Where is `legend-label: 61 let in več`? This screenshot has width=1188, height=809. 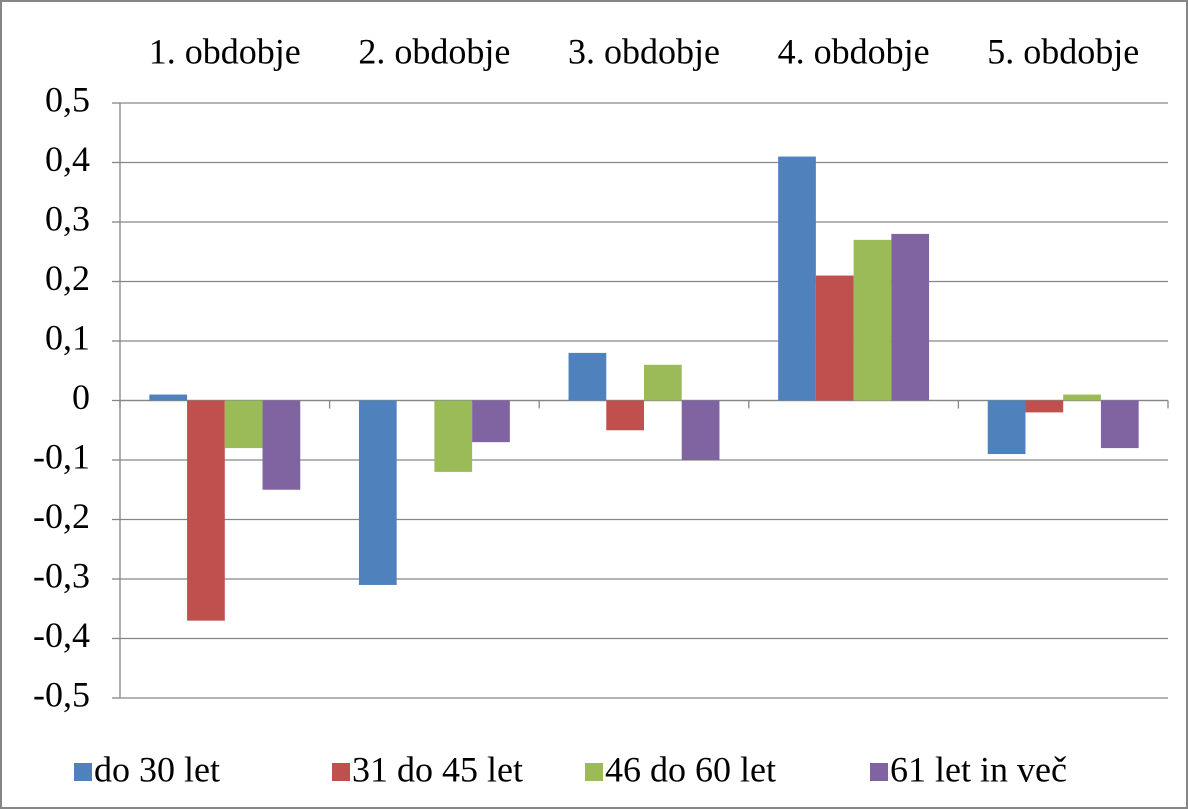
legend-label: 61 let in več is located at coordinates (978, 769).